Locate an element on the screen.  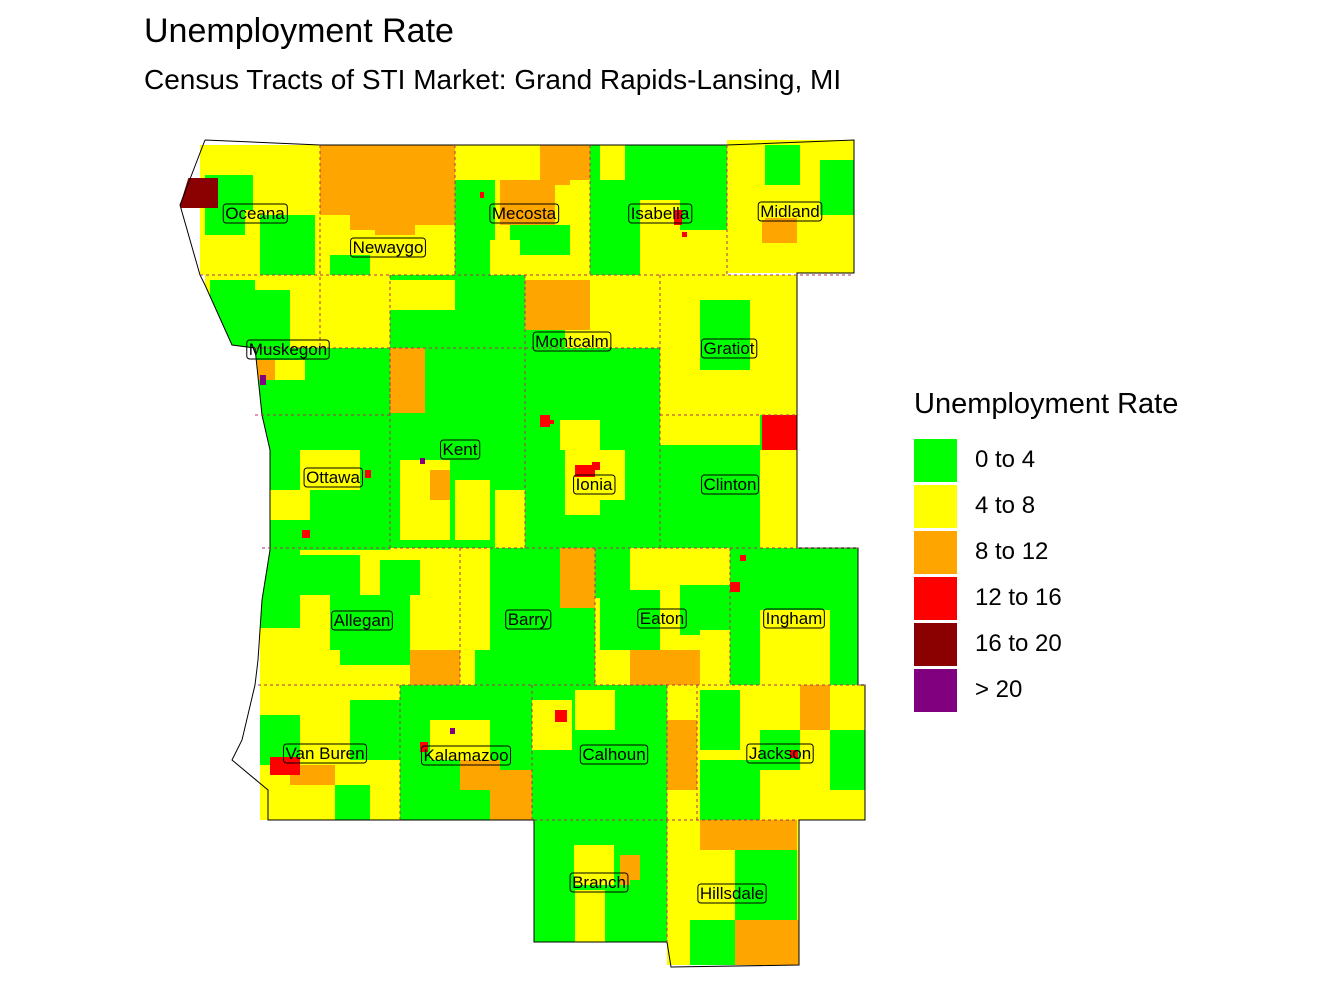
county-name: Kalamazoo is located at coordinates (465, 755).